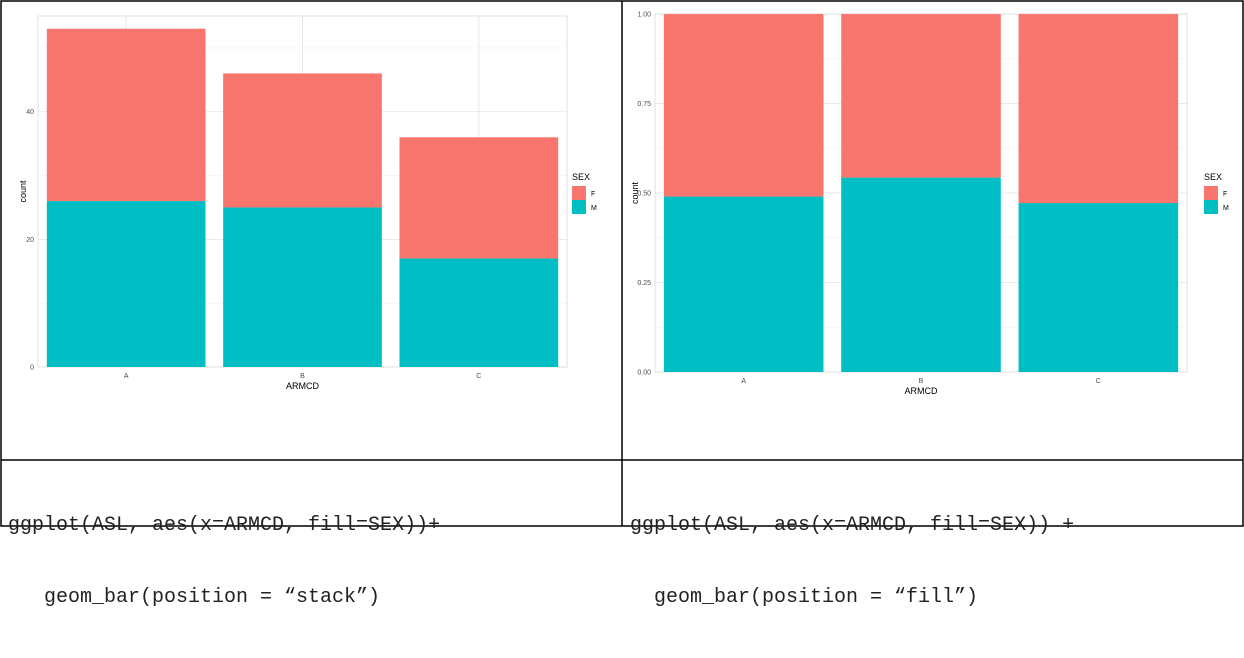 This screenshot has height=658, width=1244. I want to click on code-line: geom_bar(position = “fill”), so click(804, 597).